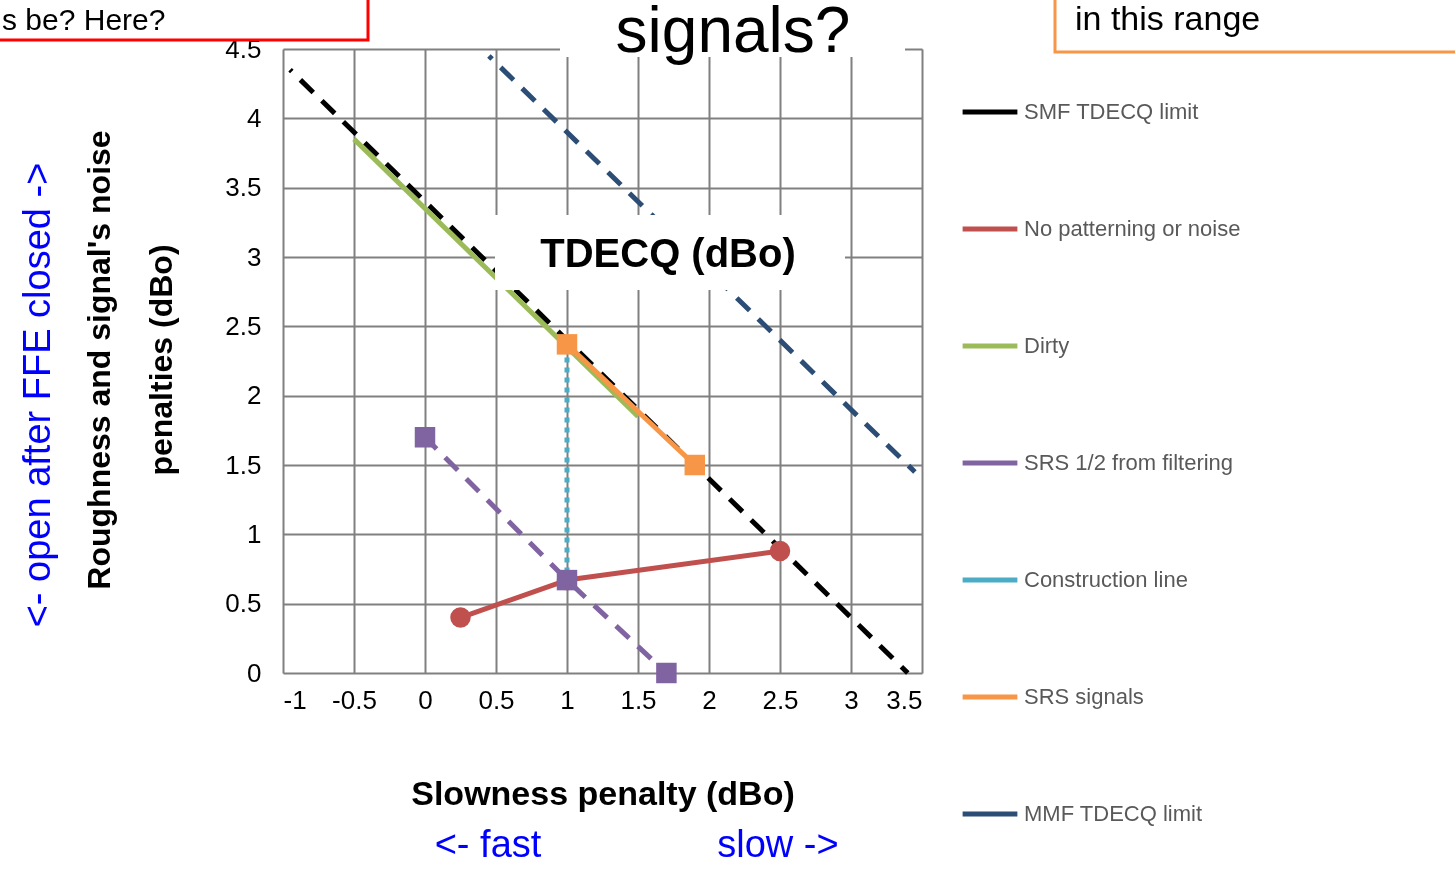  Describe the element at coordinates (668, 253) in the screenshot. I see `annotation: TDECQ (dBo)` at that location.